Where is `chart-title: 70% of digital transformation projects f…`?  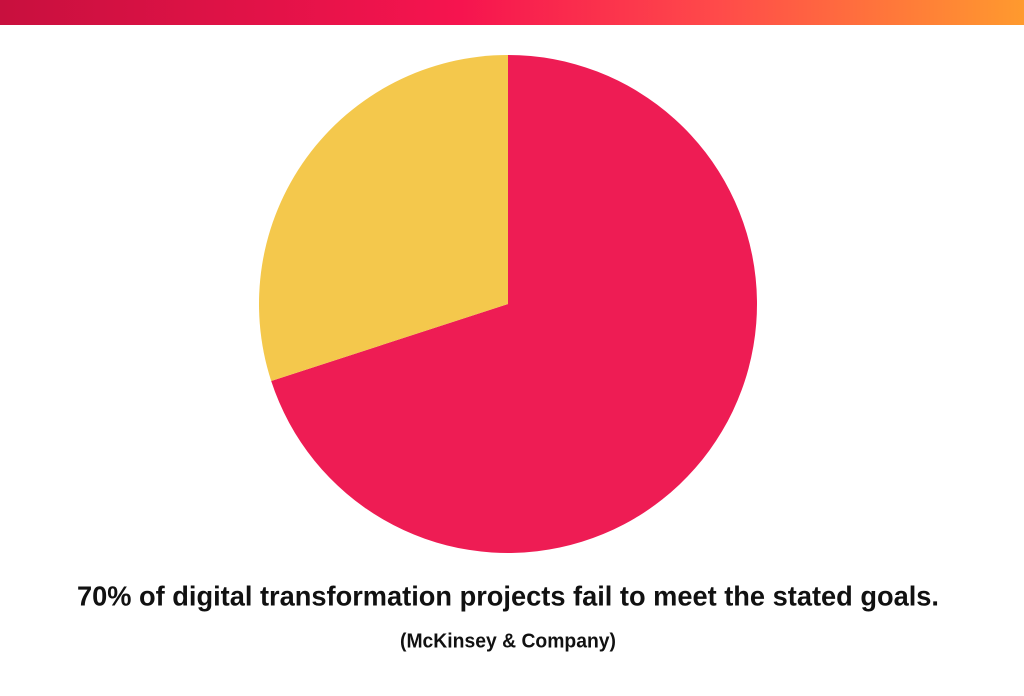
chart-title: 70% of digital transformation projects f… is located at coordinates (508, 595).